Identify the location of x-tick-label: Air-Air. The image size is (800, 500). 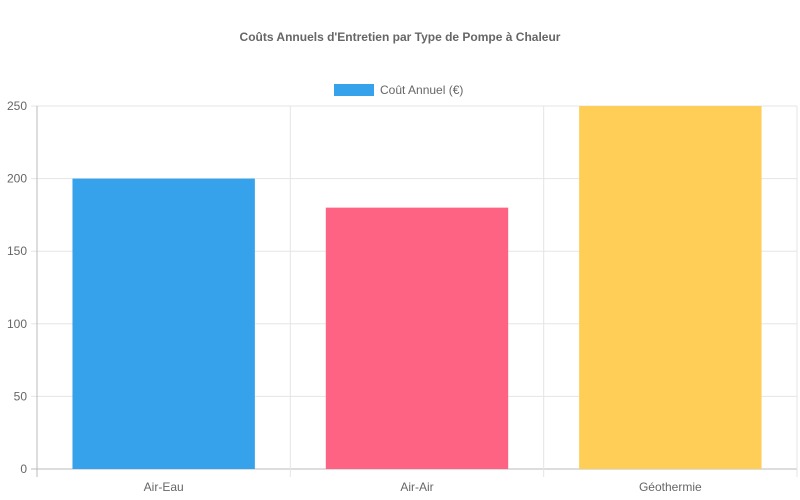
(416, 487).